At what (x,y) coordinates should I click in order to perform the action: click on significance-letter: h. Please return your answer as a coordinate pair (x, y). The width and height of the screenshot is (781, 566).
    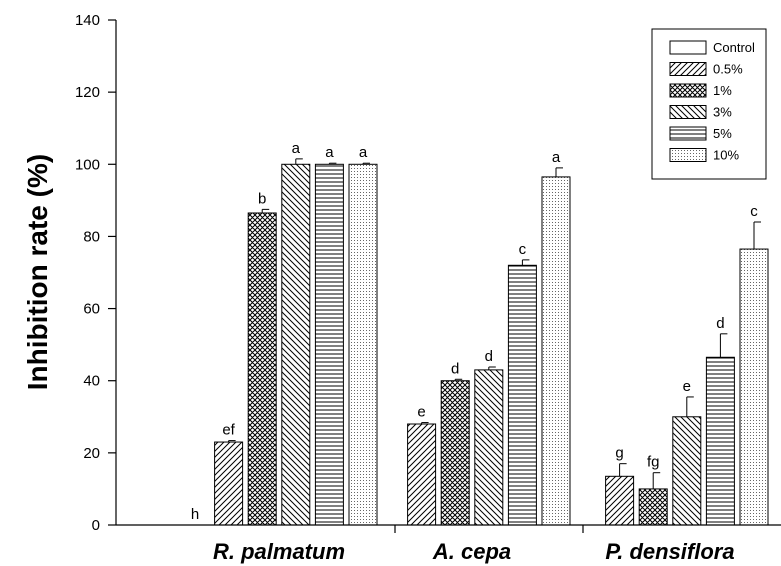
    Looking at the image, I should click on (195, 514).